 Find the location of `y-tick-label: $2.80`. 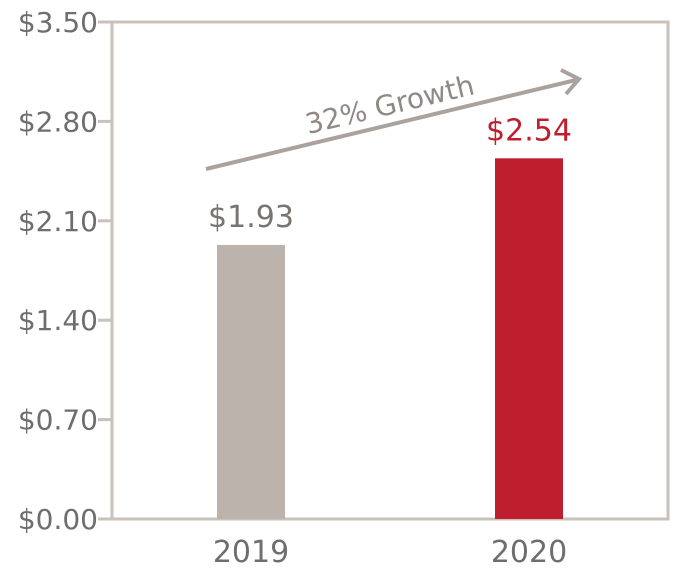

y-tick-label: $2.80 is located at coordinates (58, 121).